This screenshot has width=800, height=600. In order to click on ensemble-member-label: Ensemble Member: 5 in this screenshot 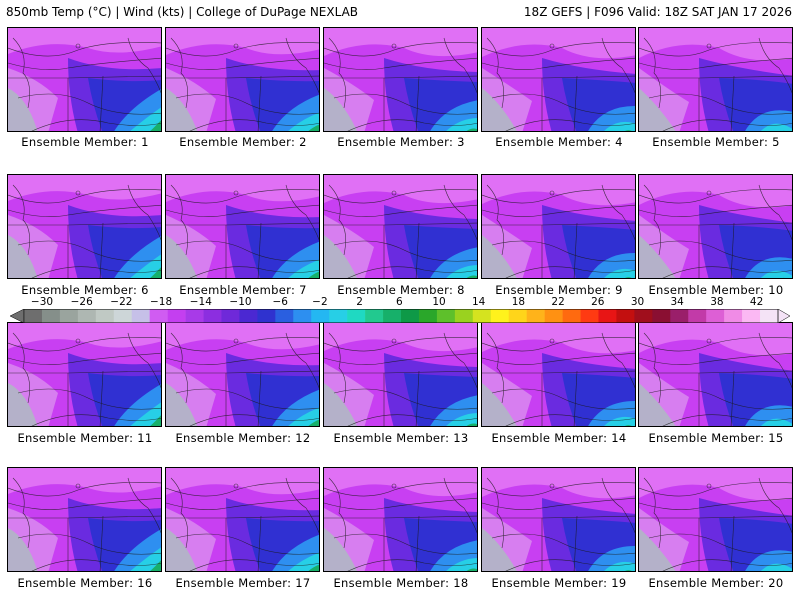, I will do `click(716, 142)`.